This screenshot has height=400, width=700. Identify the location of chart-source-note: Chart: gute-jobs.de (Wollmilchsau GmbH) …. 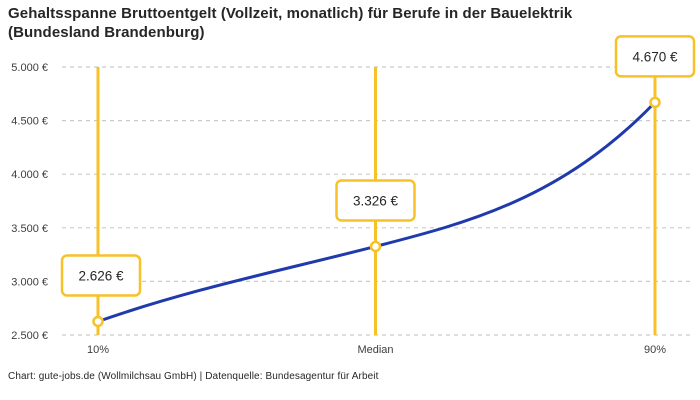
(193, 376).